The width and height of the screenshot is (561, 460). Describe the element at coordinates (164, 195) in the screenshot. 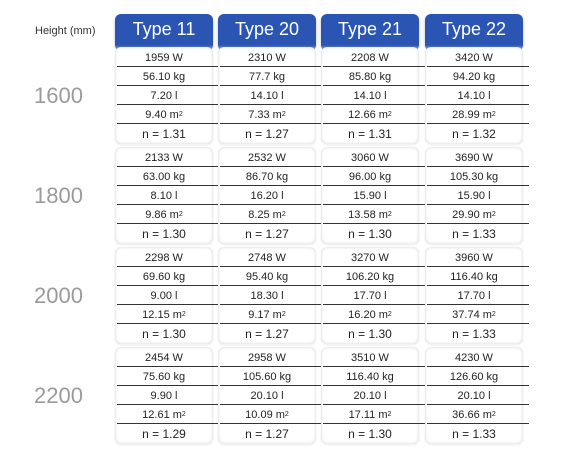

I see `volume-value-text: 8.10 l` at that location.